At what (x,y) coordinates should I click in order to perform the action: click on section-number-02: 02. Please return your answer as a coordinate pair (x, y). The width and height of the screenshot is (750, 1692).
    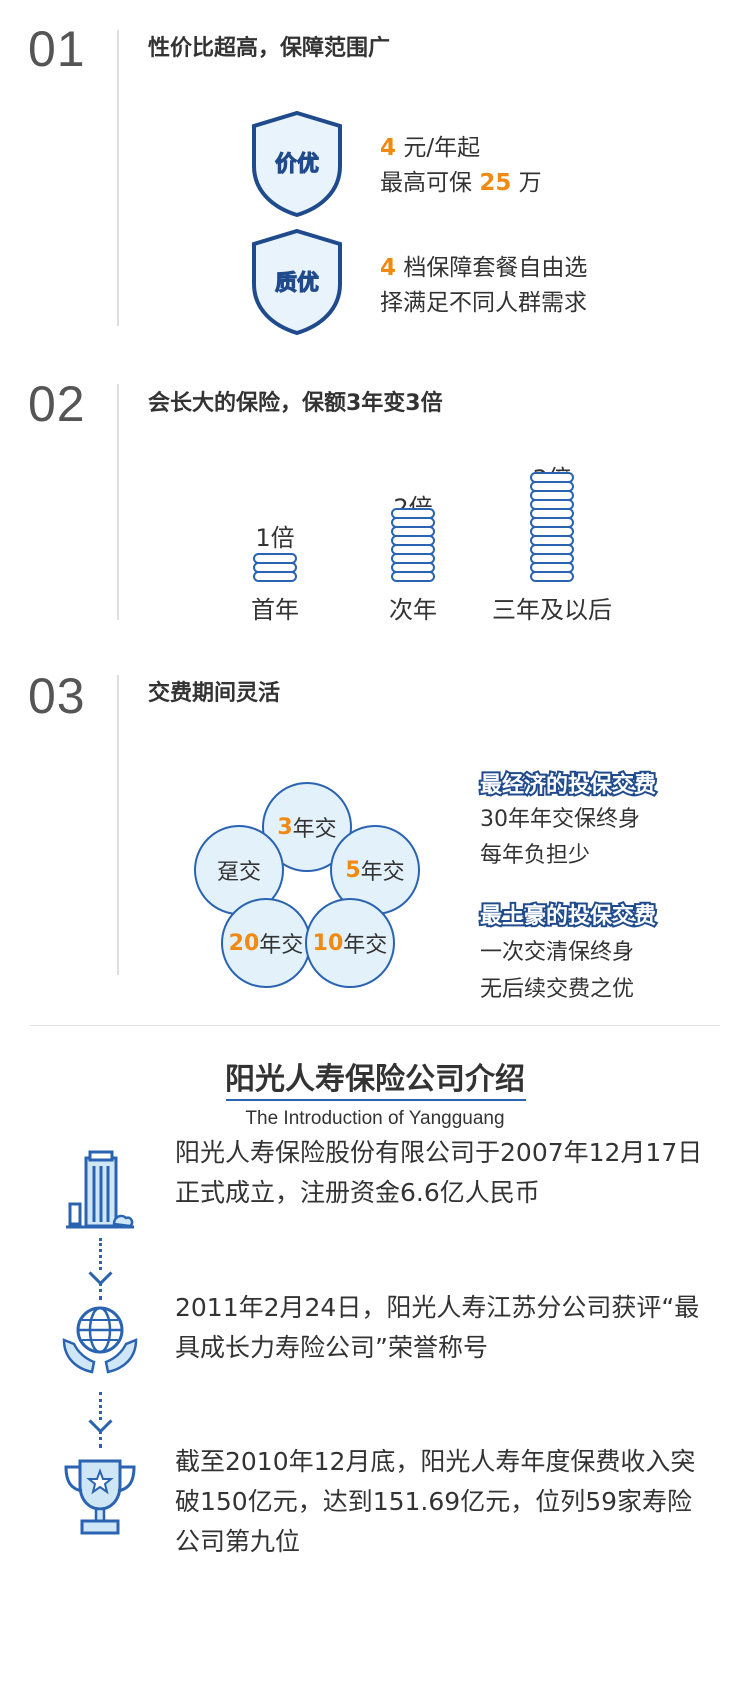
    Looking at the image, I should click on (57, 404).